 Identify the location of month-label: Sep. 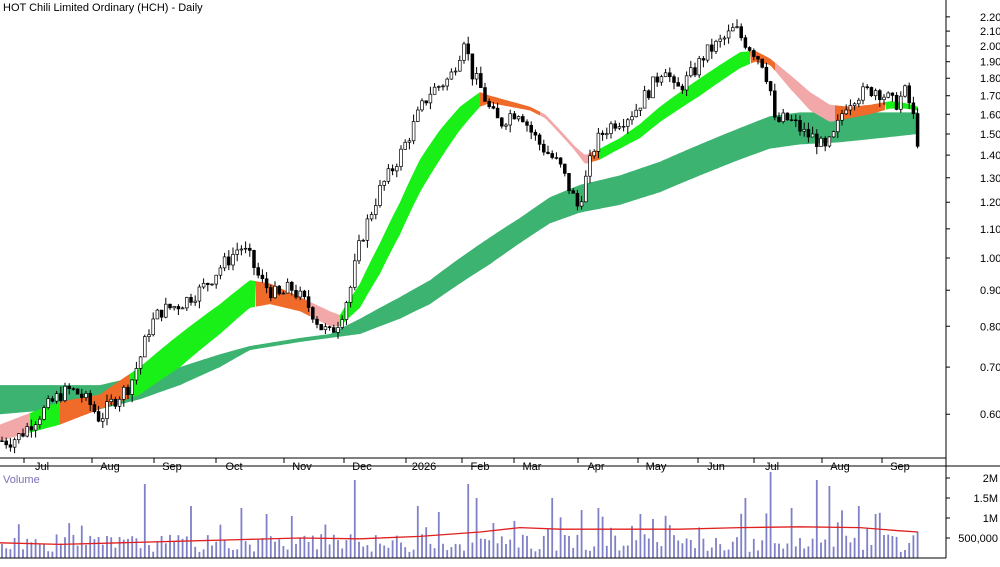
(172, 467).